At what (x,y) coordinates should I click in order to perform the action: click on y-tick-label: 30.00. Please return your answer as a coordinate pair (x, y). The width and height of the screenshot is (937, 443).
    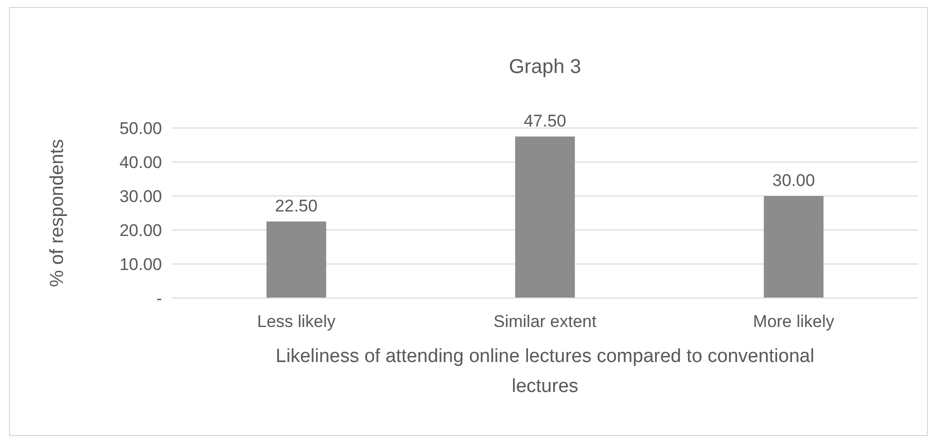
    Looking at the image, I should click on (140, 196).